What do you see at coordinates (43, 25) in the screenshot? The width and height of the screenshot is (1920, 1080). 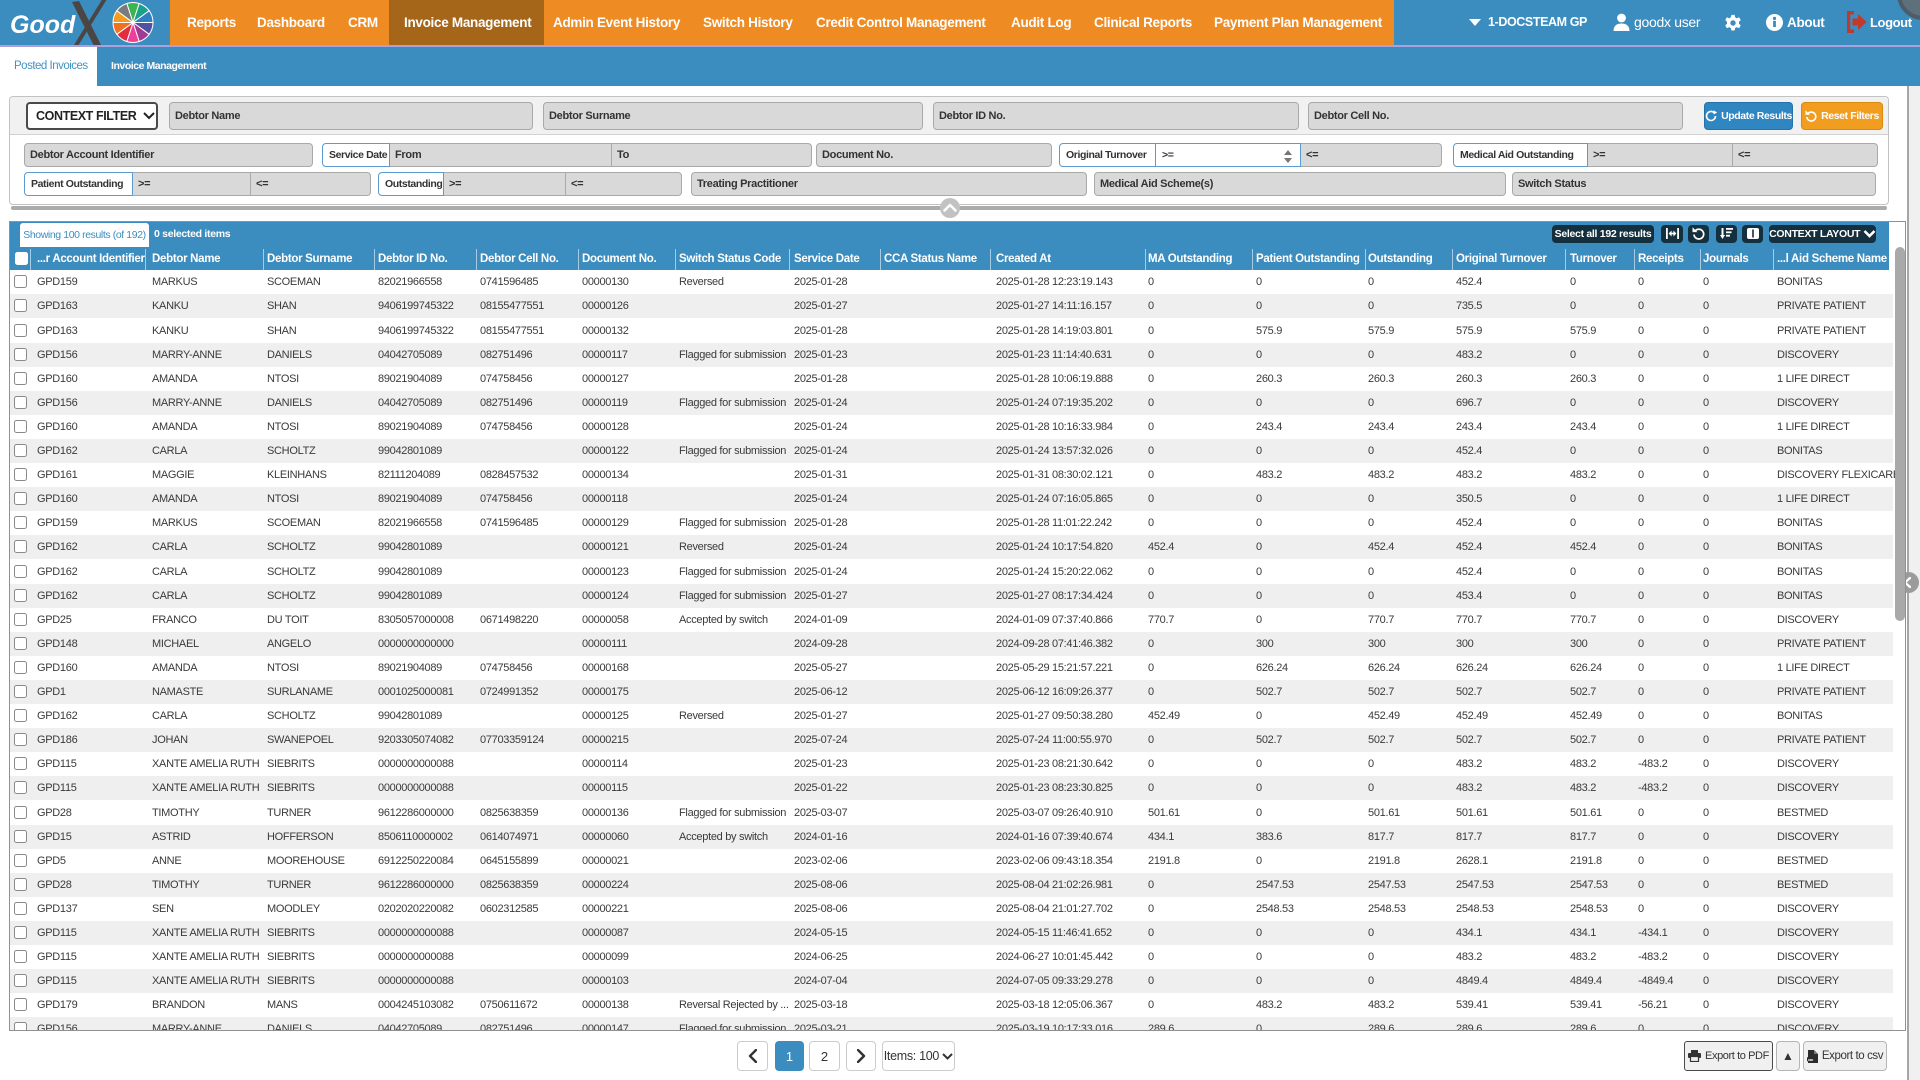 I see `svg-text: Good` at bounding box center [43, 25].